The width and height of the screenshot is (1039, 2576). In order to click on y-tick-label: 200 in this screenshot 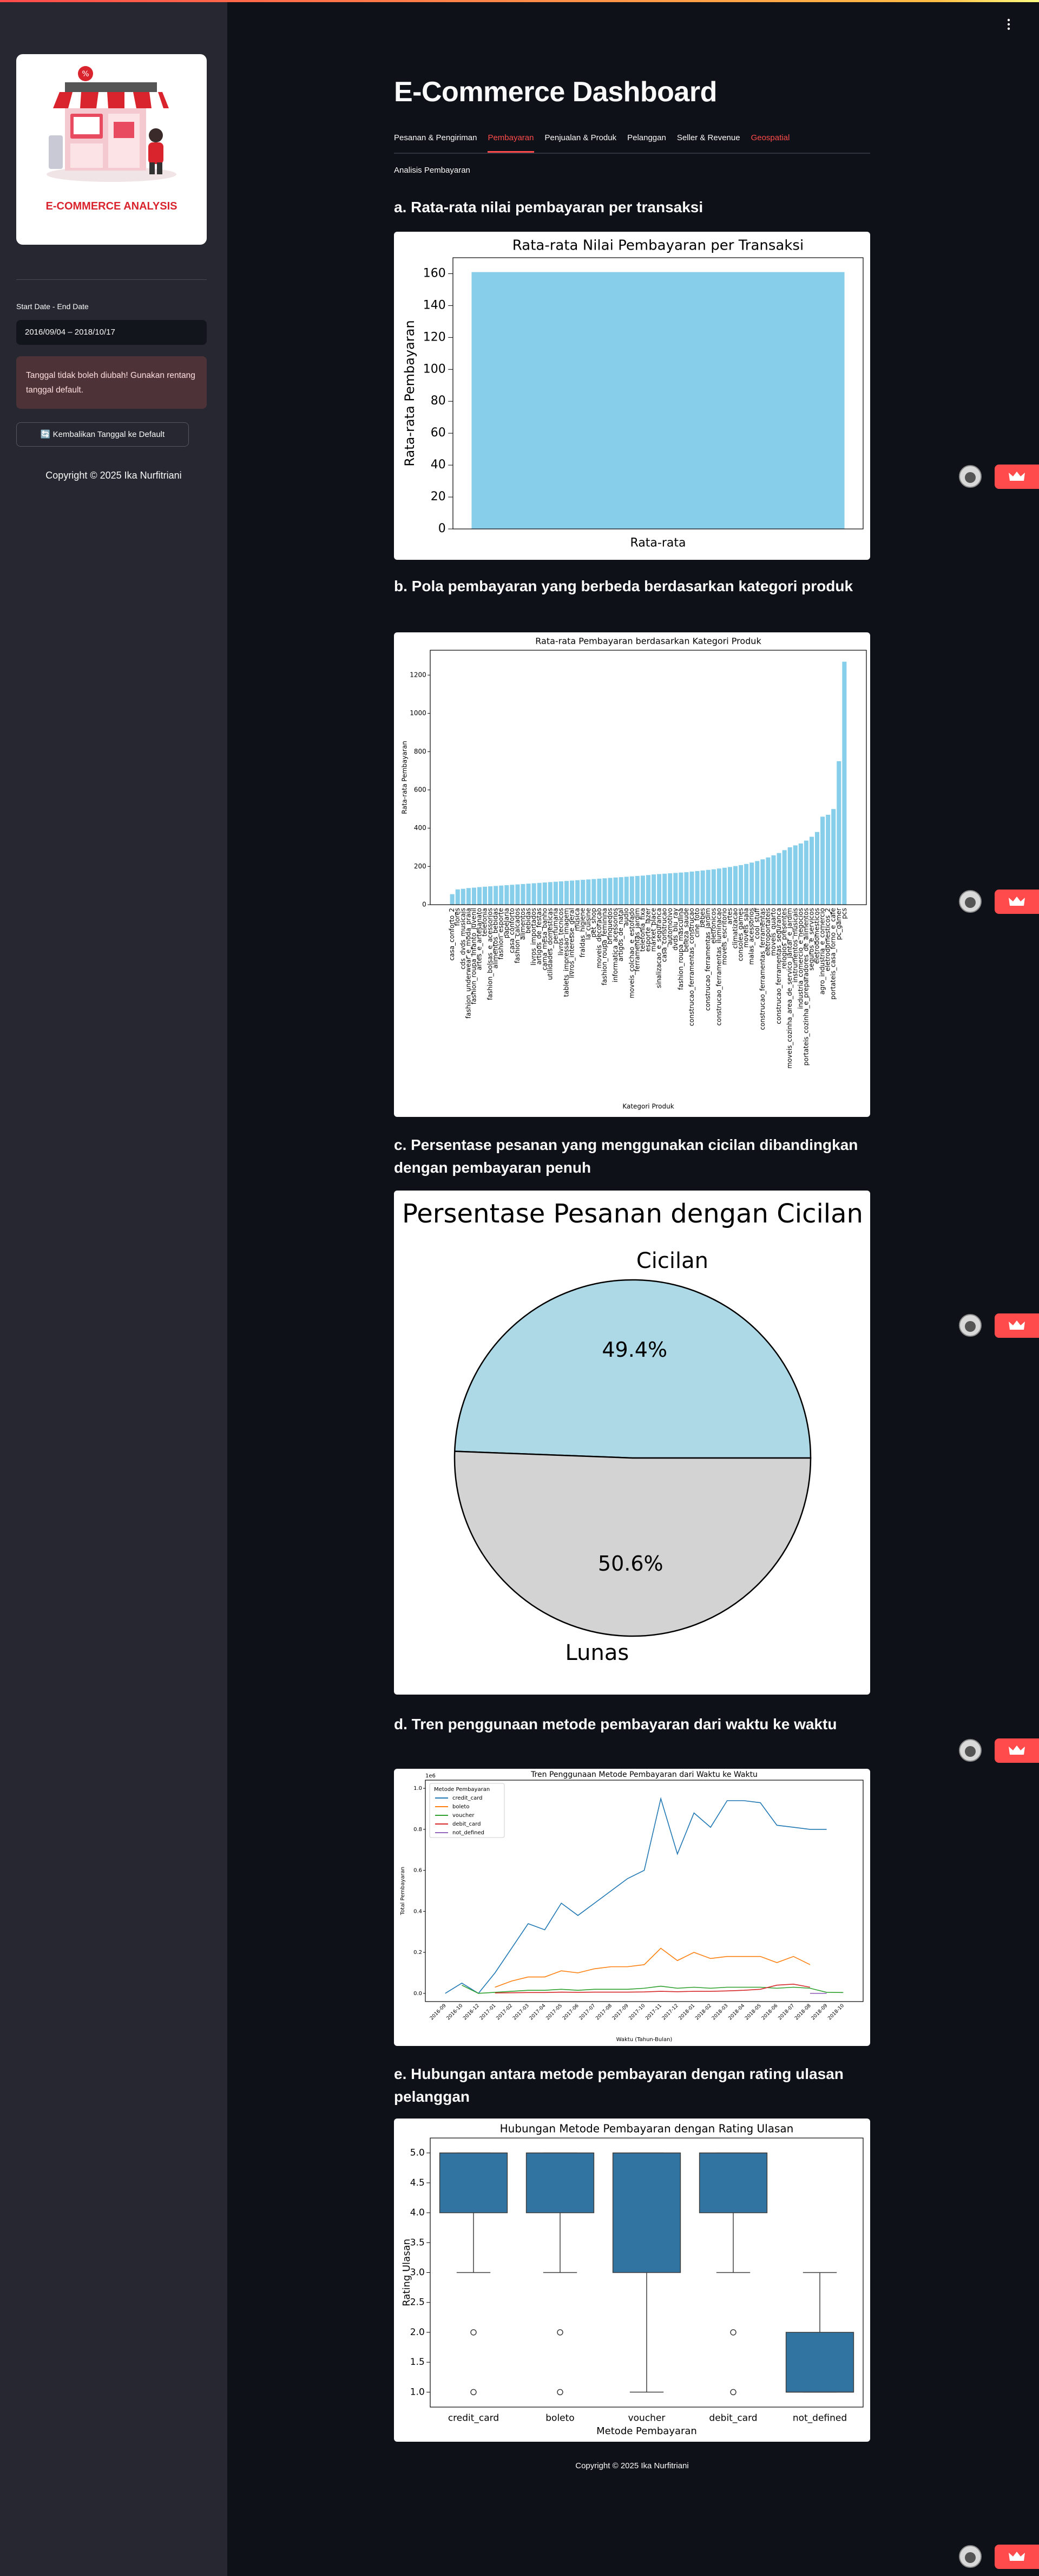, I will do `click(420, 866)`.